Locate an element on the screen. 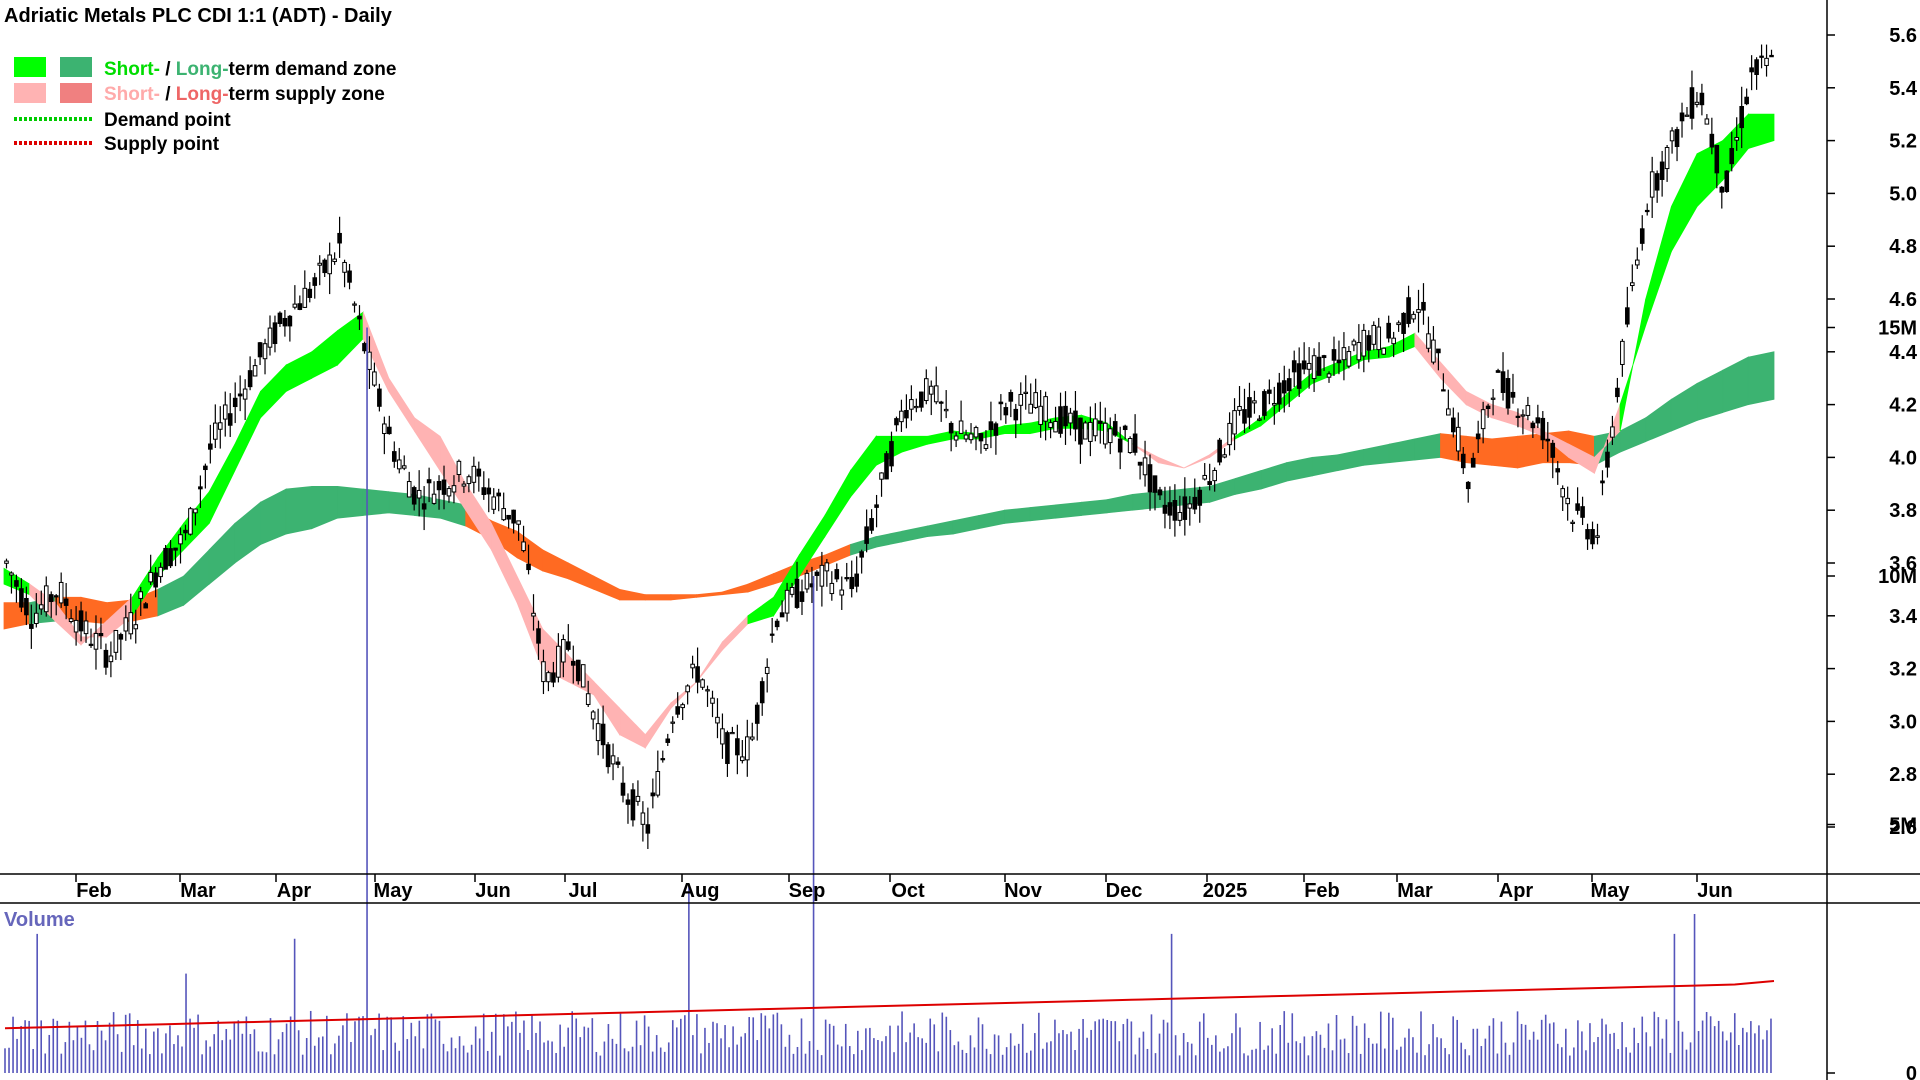 This screenshot has height=1080, width=1920. price-tick-label: 3.2 is located at coordinates (1903, 670).